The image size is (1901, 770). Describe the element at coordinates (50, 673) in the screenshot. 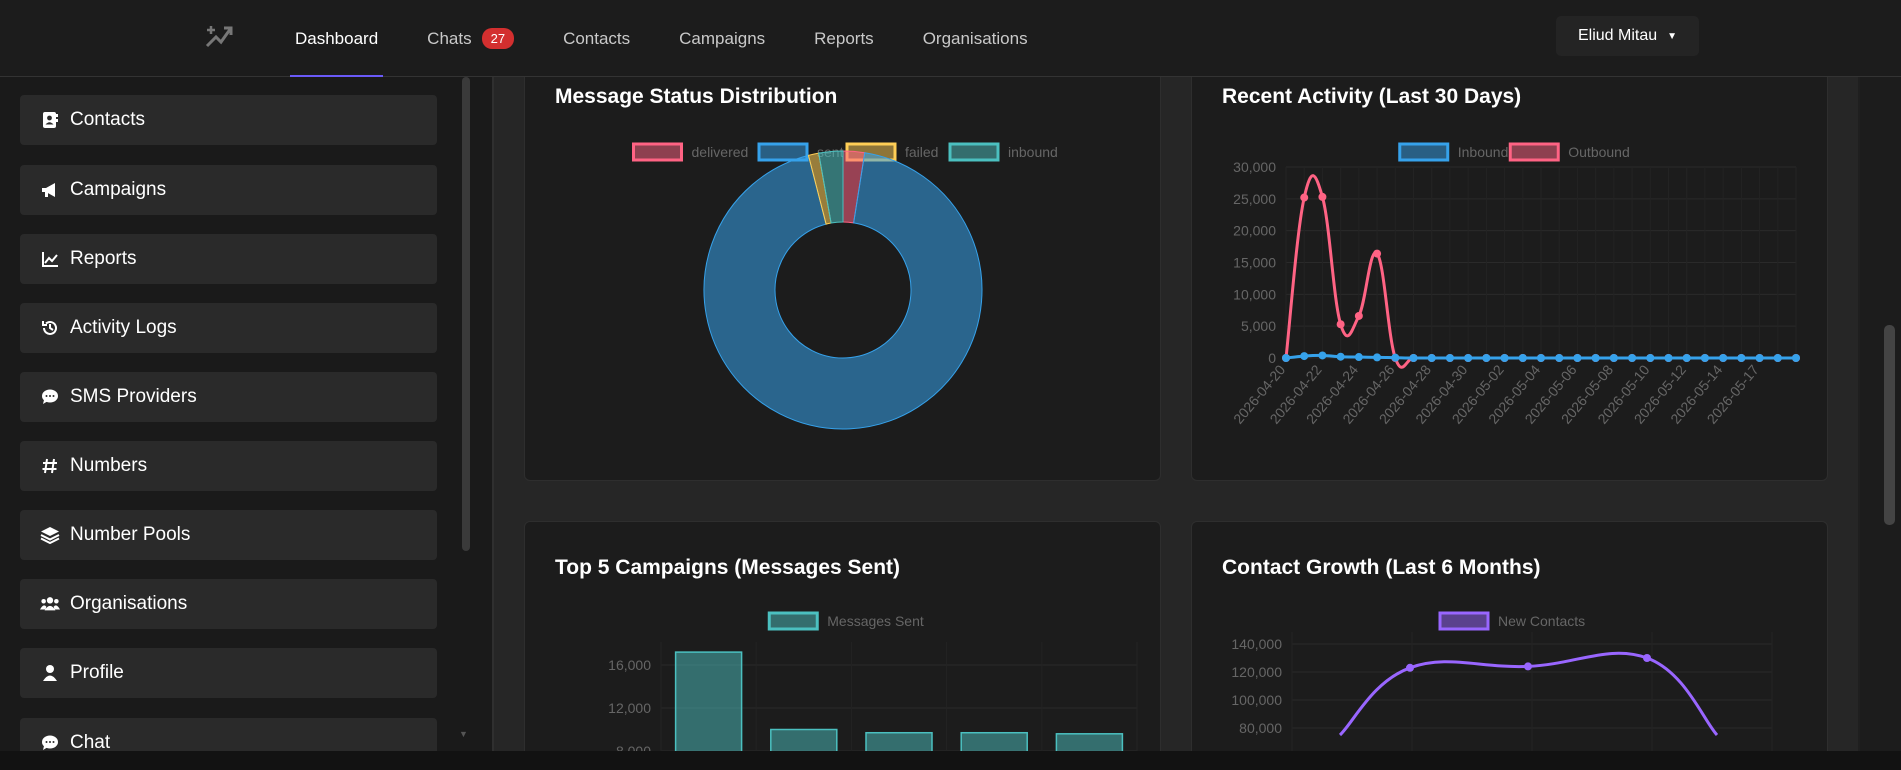

I see `user-icon` at that location.